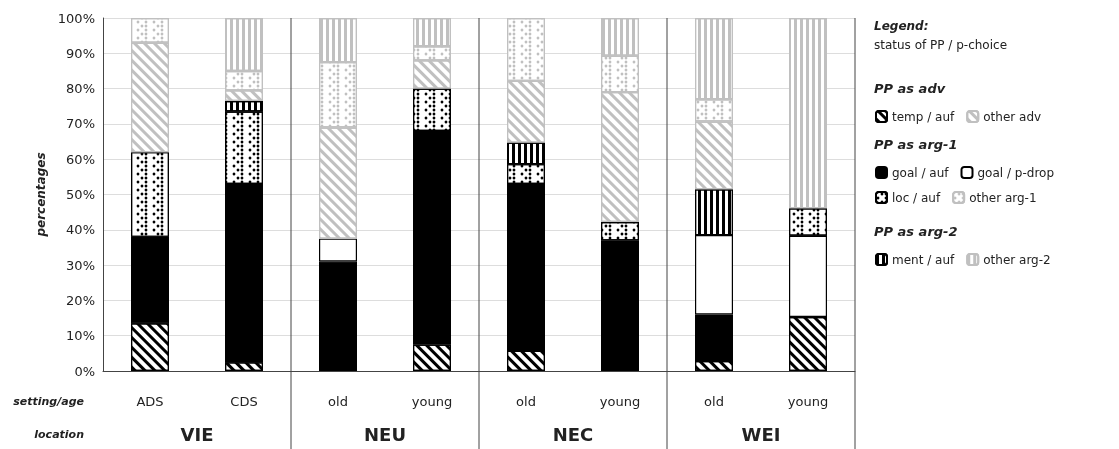  What do you see at coordinates (80, 230) in the screenshot?
I see `y-tick-label: 40%` at bounding box center [80, 230].